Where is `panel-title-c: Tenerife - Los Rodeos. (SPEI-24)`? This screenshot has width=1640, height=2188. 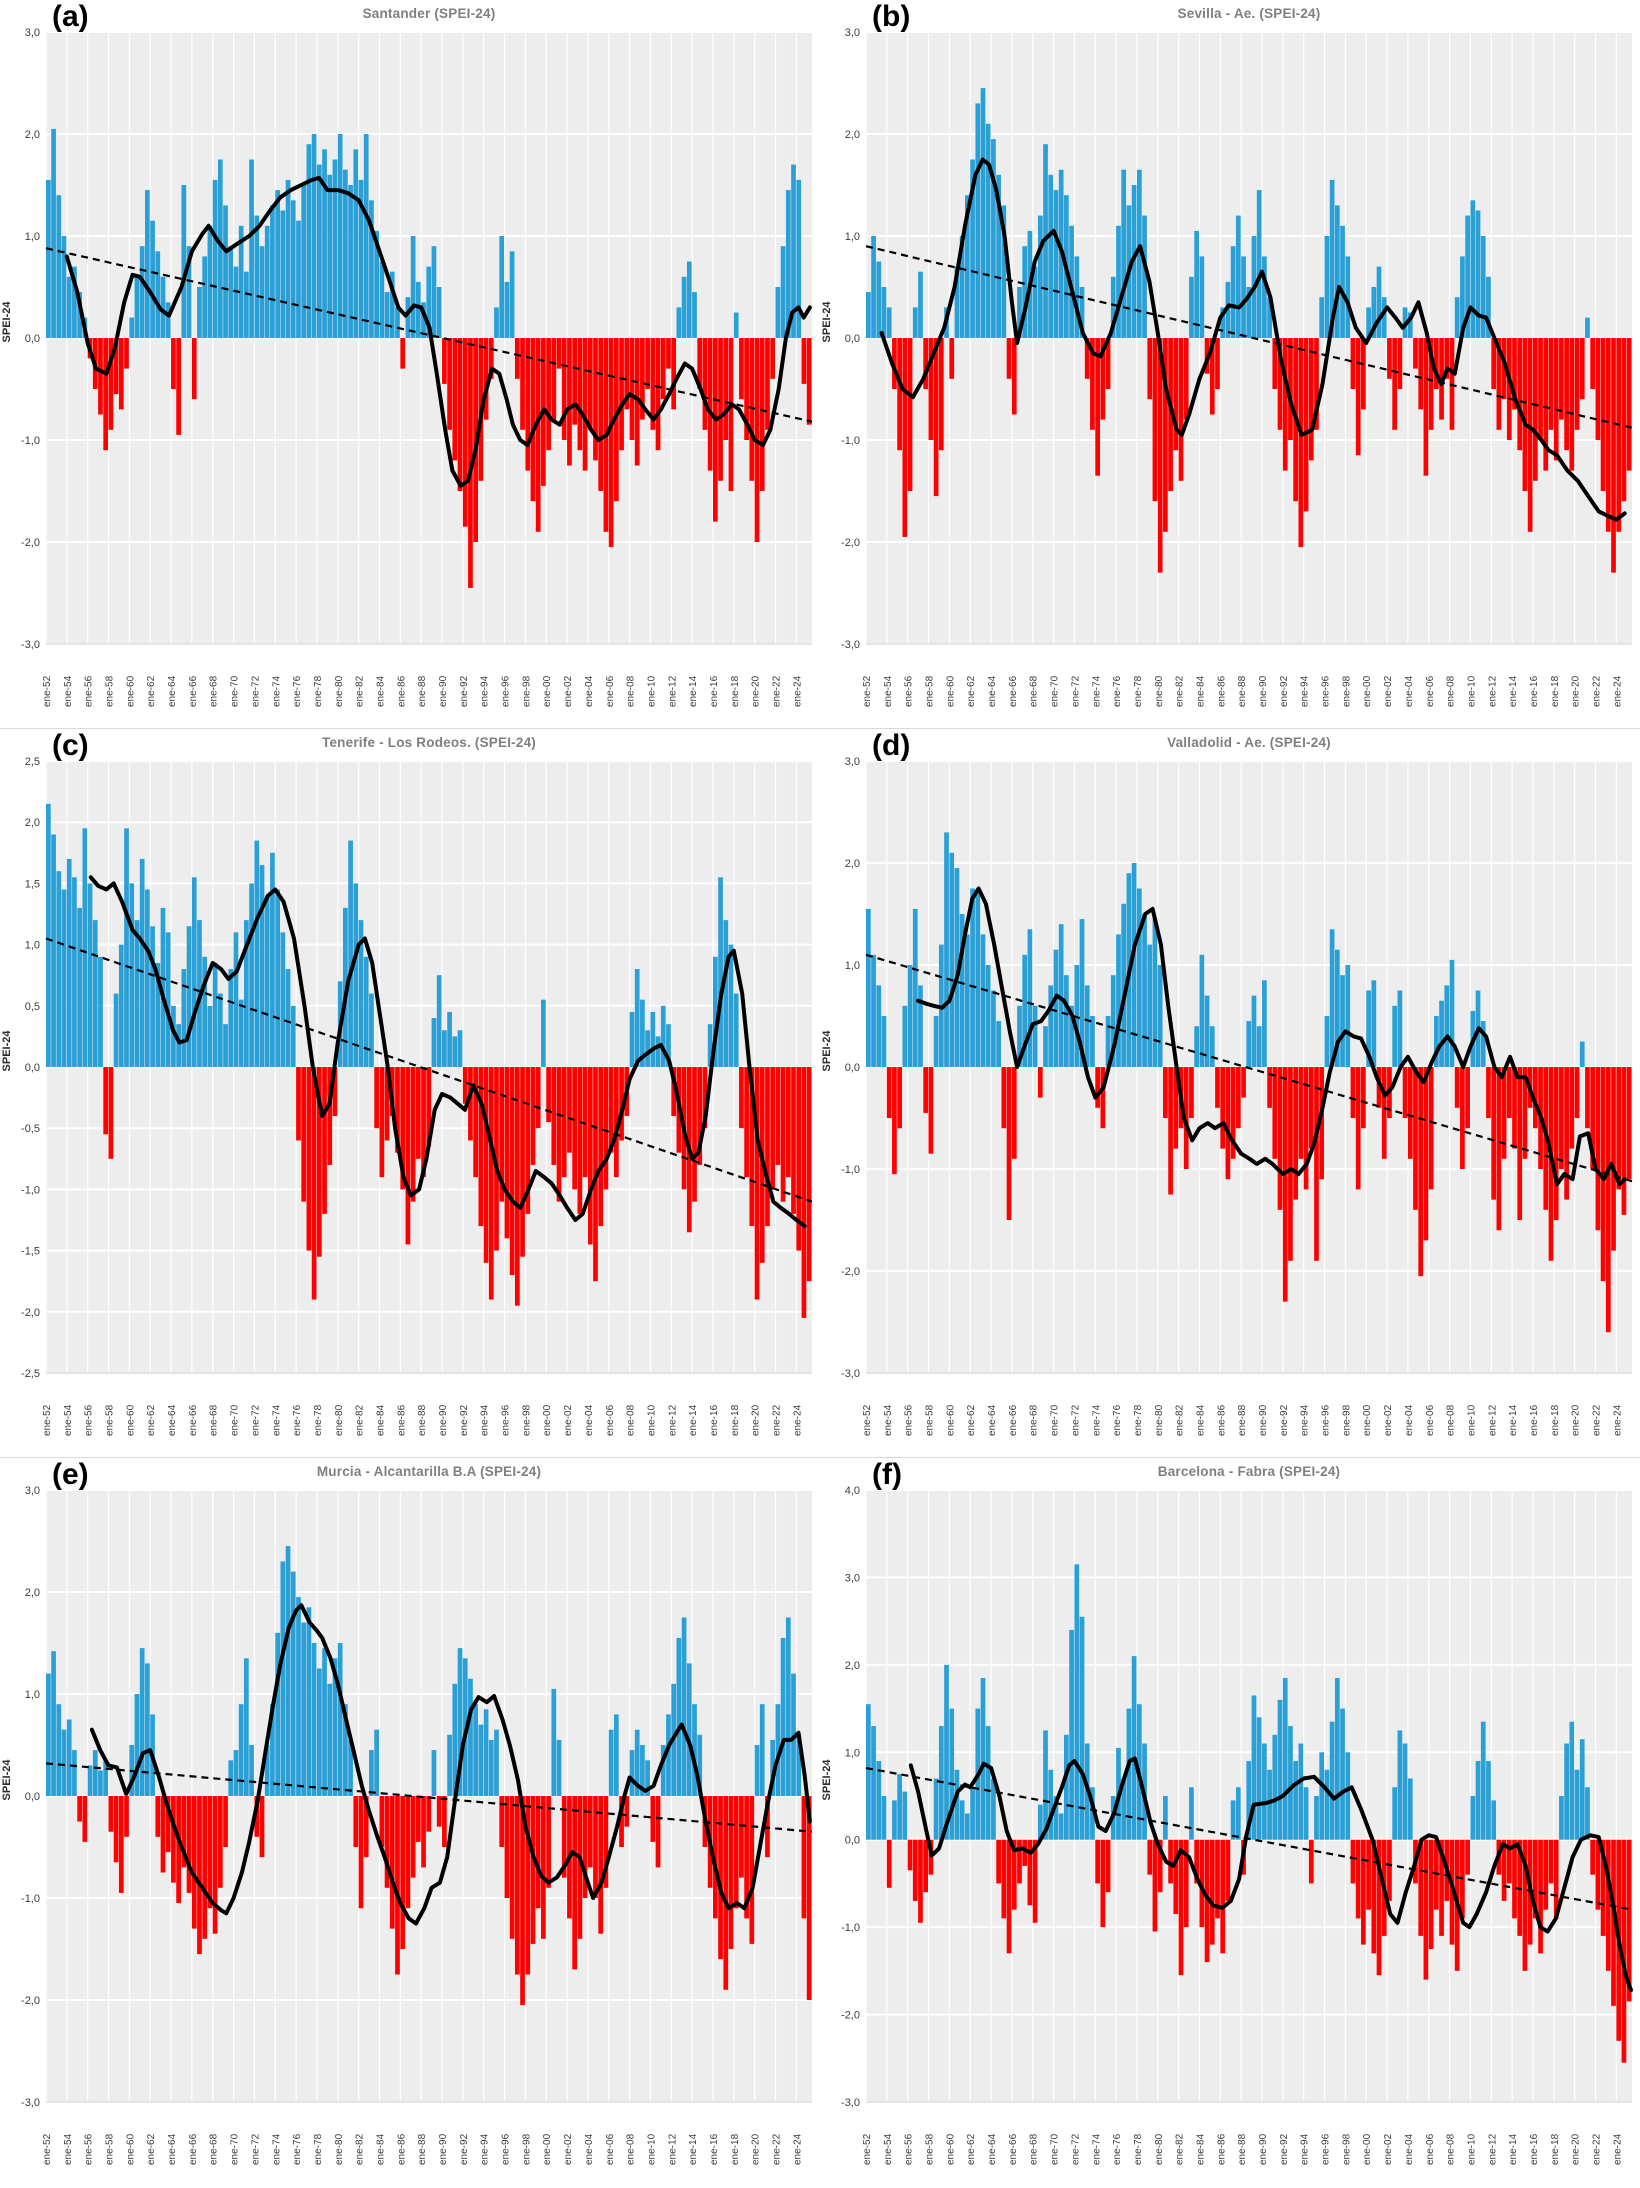
panel-title-c: Tenerife - Los Rodeos. (SPEI-24) is located at coordinates (429, 742).